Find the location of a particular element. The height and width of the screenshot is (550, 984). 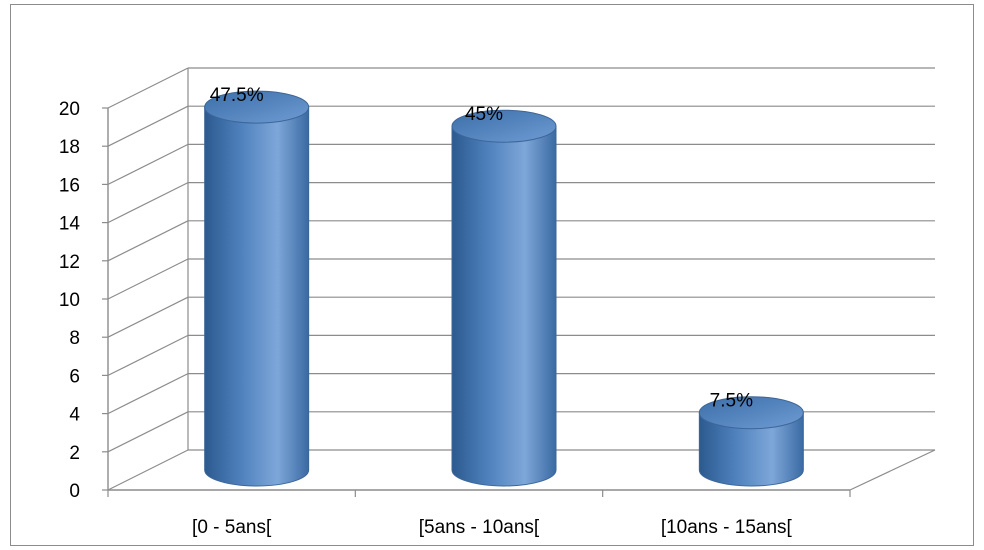

y-tick-label: 0 is located at coordinates (74, 491).